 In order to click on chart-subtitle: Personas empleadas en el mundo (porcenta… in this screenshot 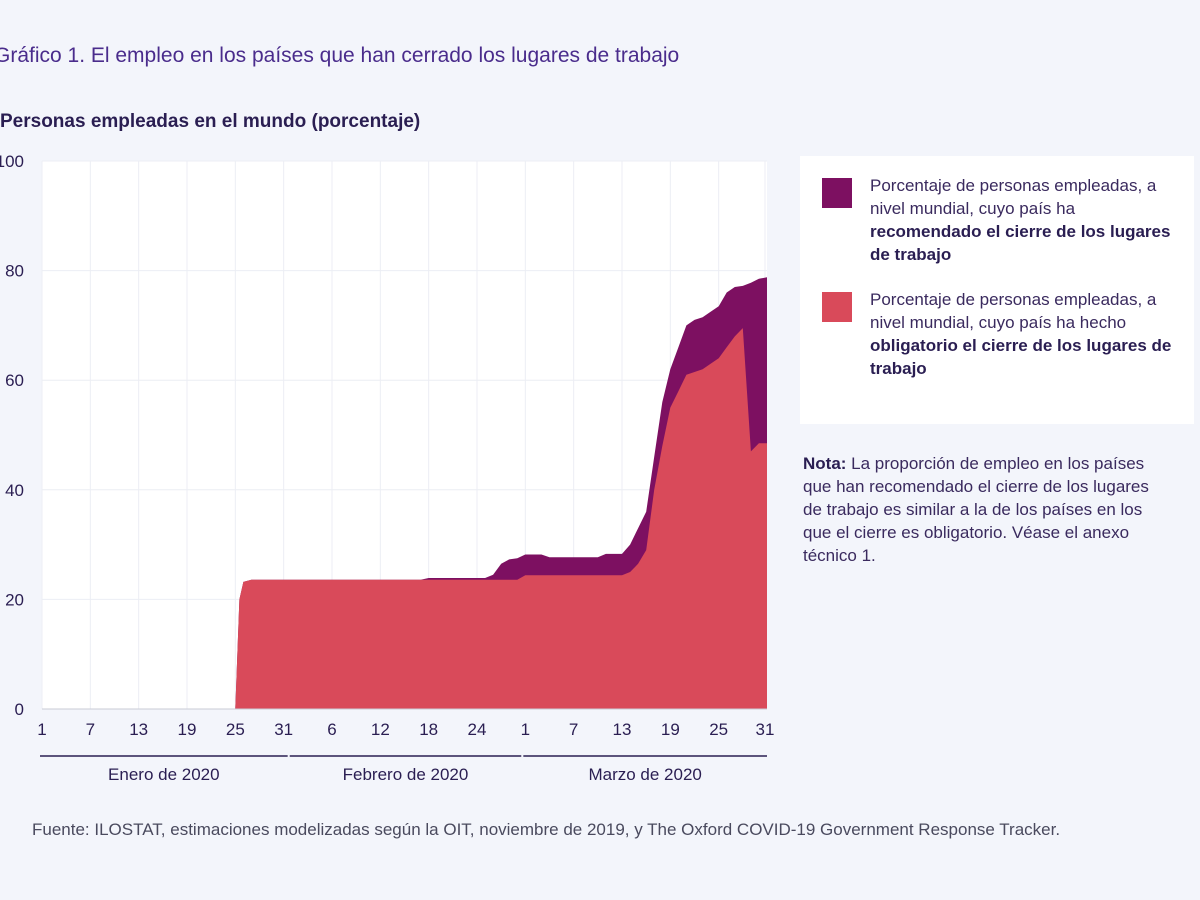, I will do `click(210, 121)`.